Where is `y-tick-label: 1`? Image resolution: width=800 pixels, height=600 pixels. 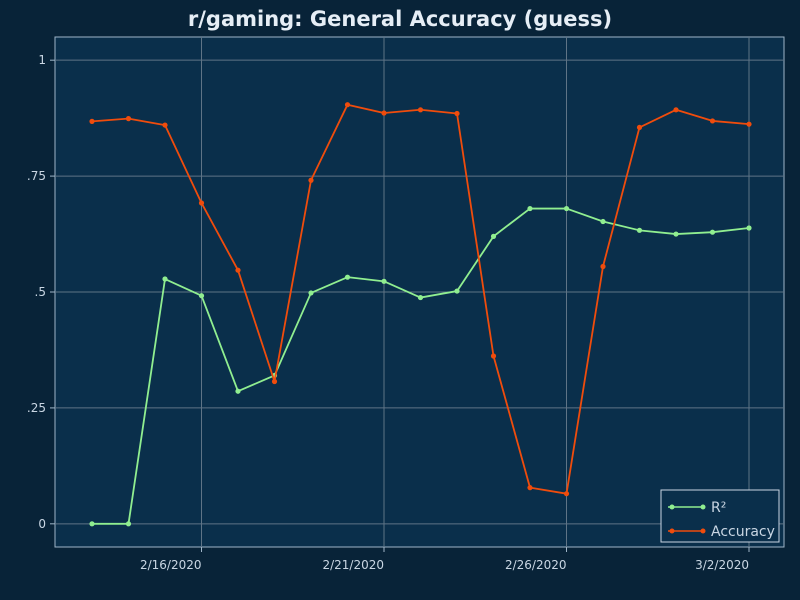 y-tick-label: 1 is located at coordinates (42, 60).